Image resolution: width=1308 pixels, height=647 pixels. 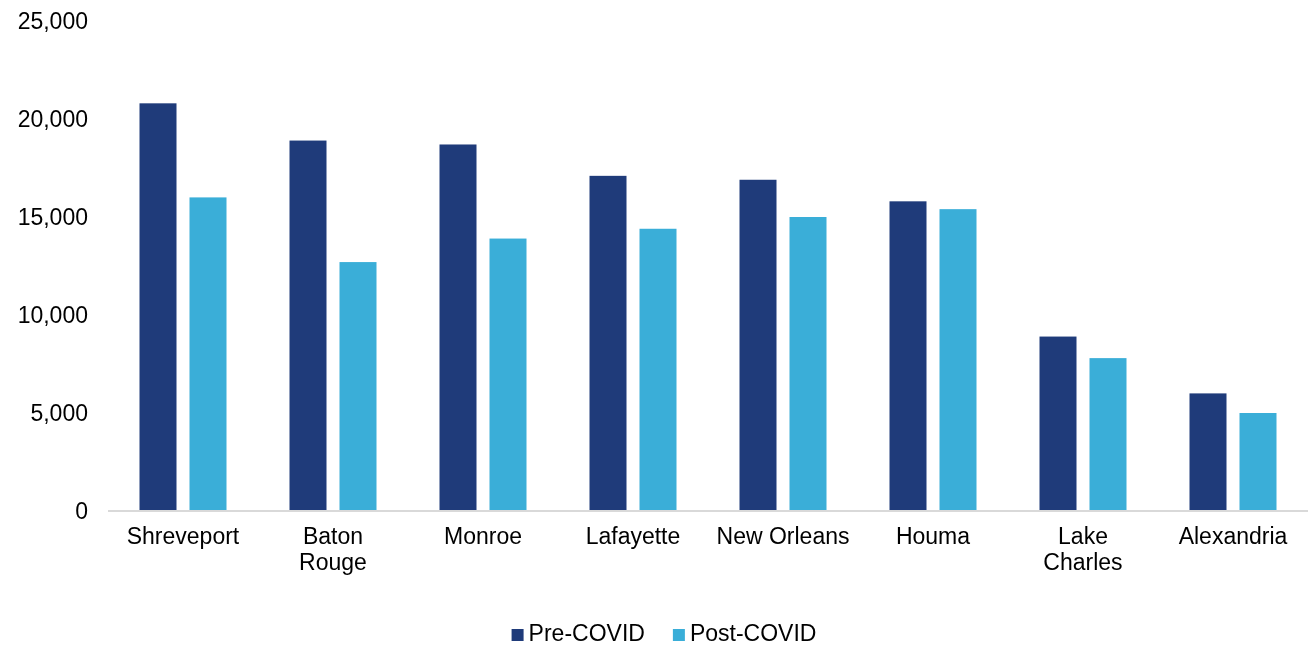 What do you see at coordinates (81, 510) in the screenshot?
I see `y-tick-label: 0` at bounding box center [81, 510].